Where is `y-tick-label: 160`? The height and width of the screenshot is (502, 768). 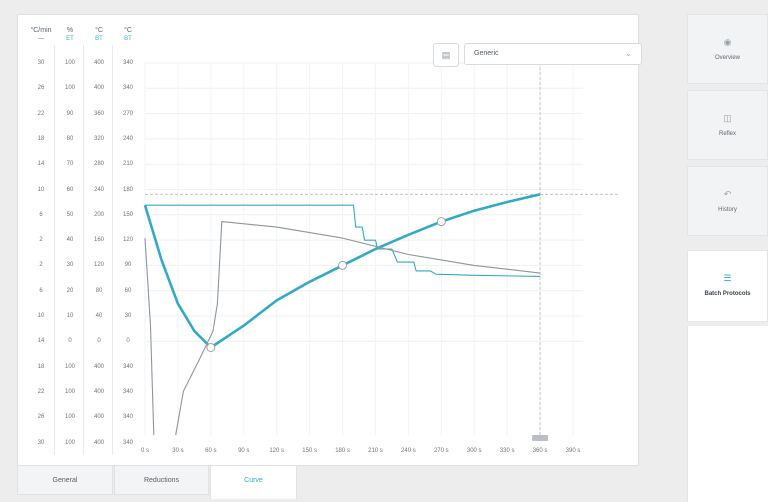 y-tick-label: 160 is located at coordinates (98, 240).